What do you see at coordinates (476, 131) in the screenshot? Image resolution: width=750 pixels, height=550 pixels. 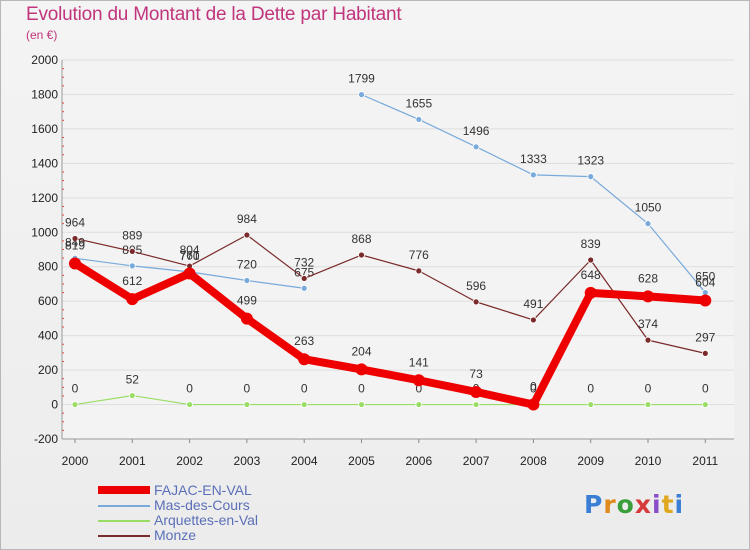 I see `data-label-mas-des-cours: 1496` at bounding box center [476, 131].